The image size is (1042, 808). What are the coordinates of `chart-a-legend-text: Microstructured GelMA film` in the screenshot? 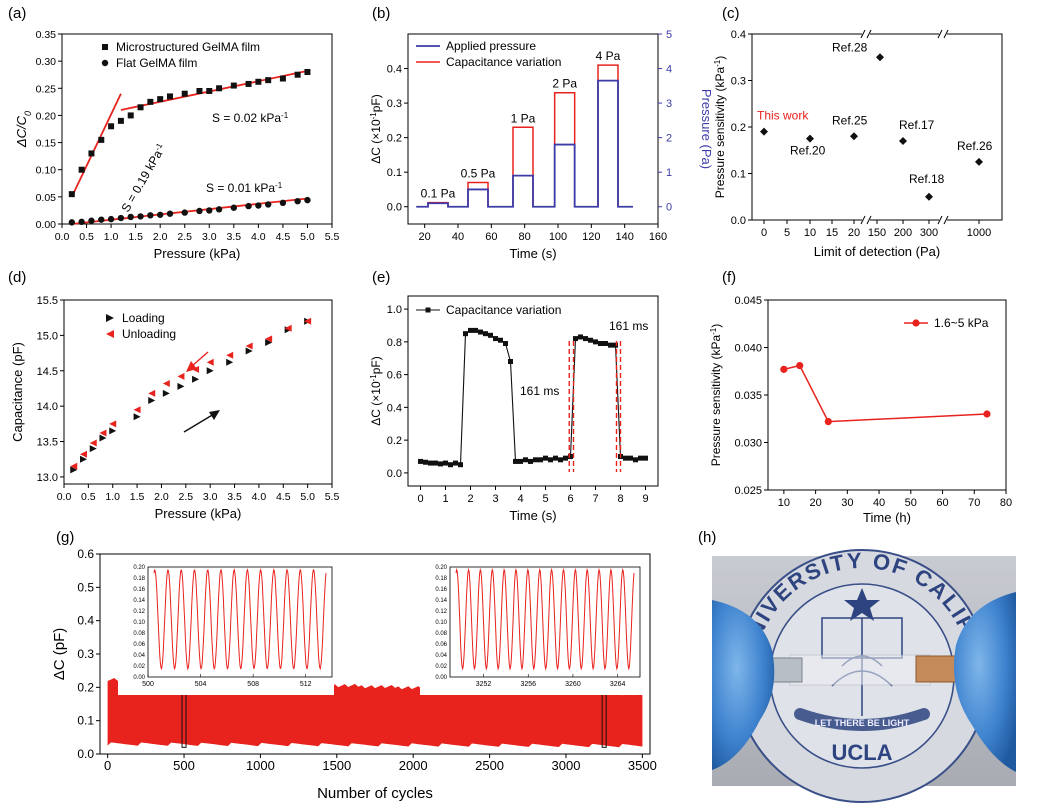 It's located at (188, 47).